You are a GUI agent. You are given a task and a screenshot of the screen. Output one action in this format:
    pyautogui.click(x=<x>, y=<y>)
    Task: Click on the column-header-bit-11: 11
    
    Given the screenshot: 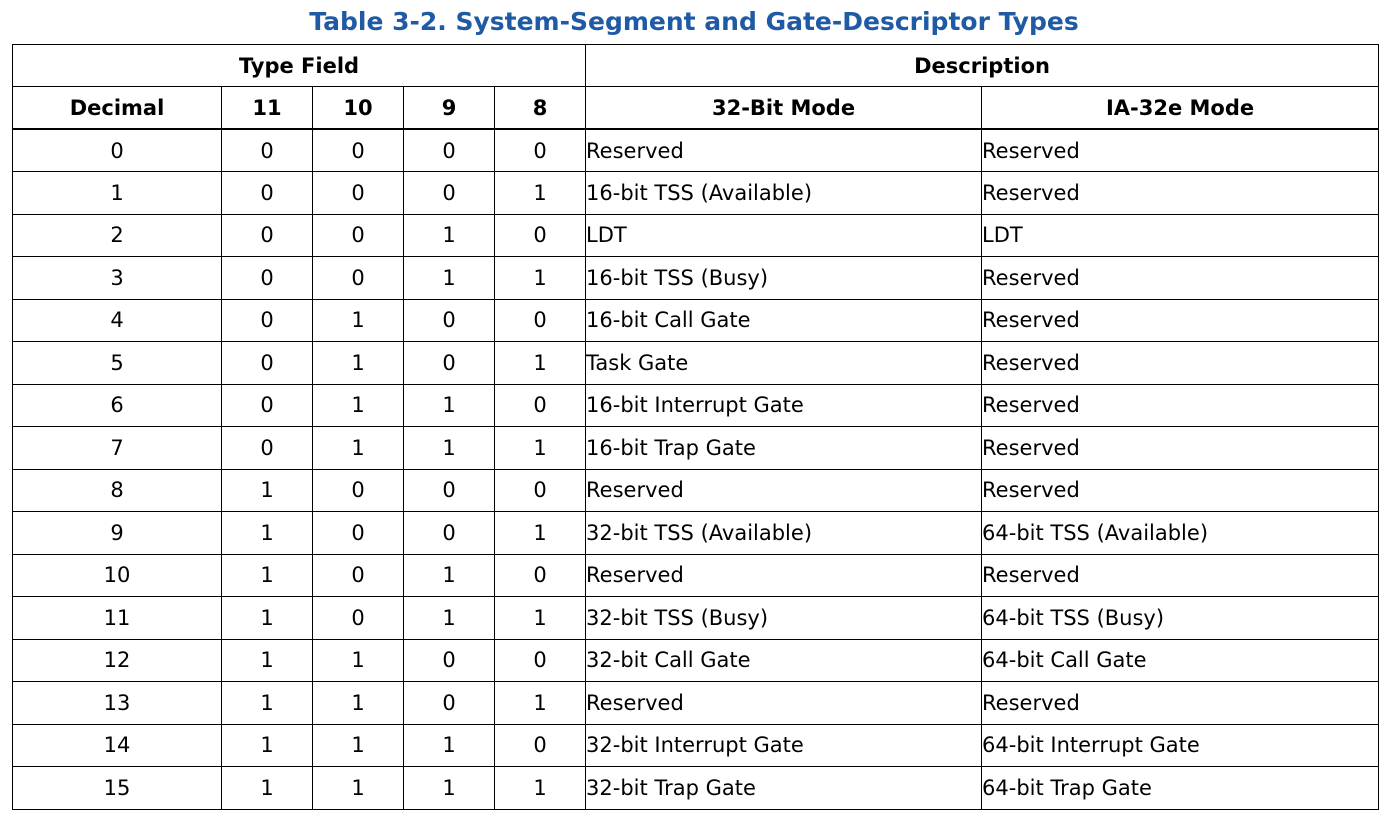 What is the action you would take?
    pyautogui.click(x=267, y=108)
    